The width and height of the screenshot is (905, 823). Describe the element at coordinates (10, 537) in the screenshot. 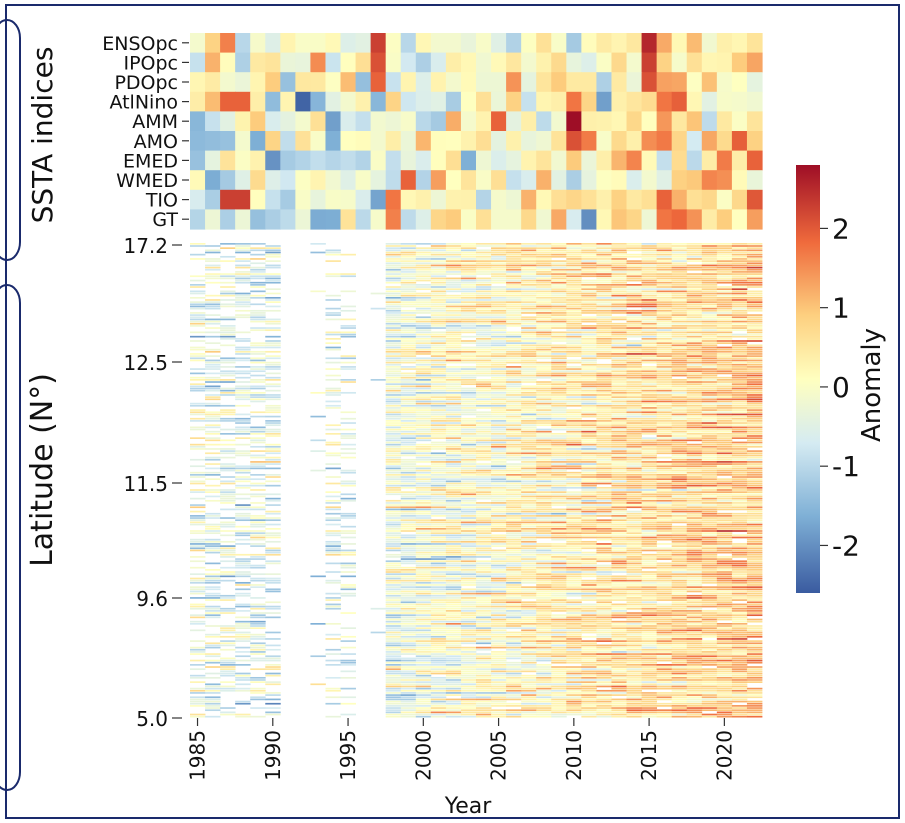

I see `left-bracket-bottom` at that location.